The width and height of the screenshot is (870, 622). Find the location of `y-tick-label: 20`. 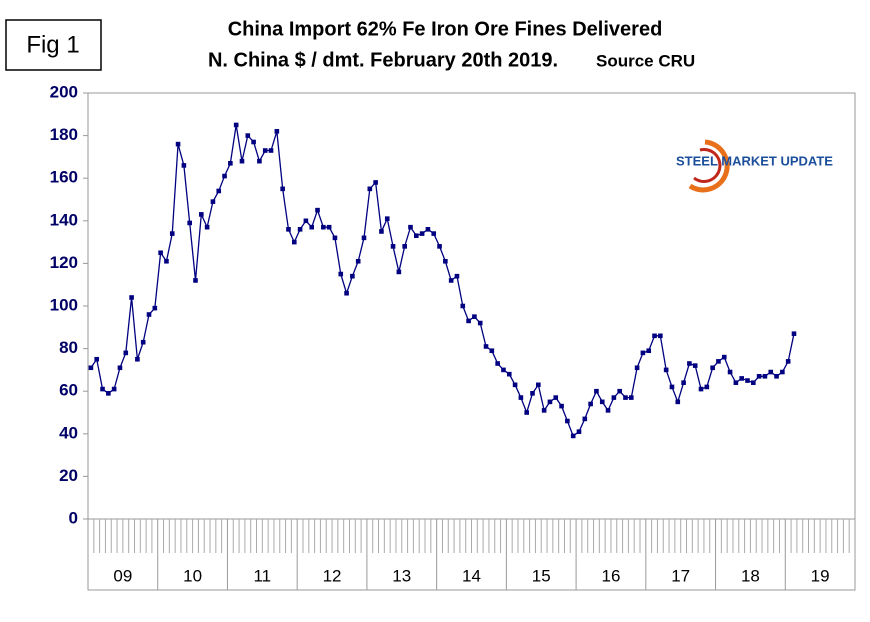

y-tick-label: 20 is located at coordinates (68, 475).